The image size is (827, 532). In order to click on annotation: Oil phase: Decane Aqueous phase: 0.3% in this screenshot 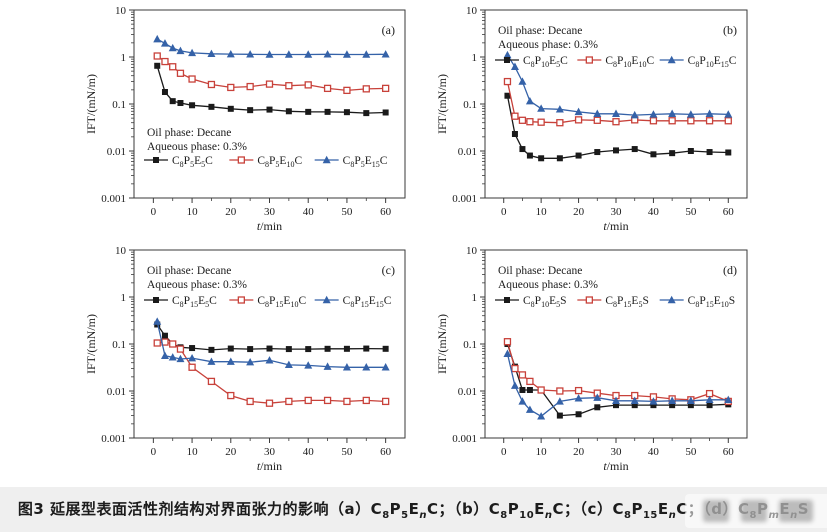, I will do `click(197, 140)`.